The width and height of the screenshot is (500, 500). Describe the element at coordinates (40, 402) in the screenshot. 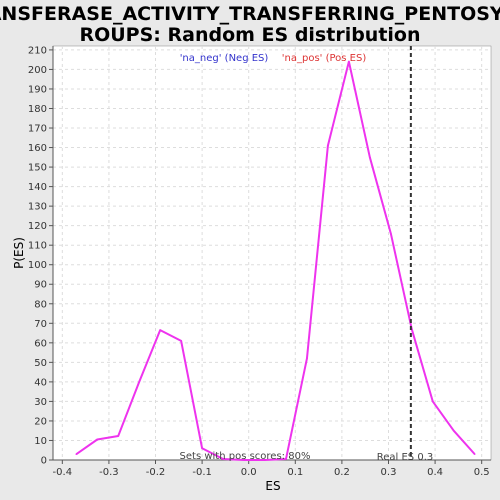

I see `y-tick-label: 30` at that location.